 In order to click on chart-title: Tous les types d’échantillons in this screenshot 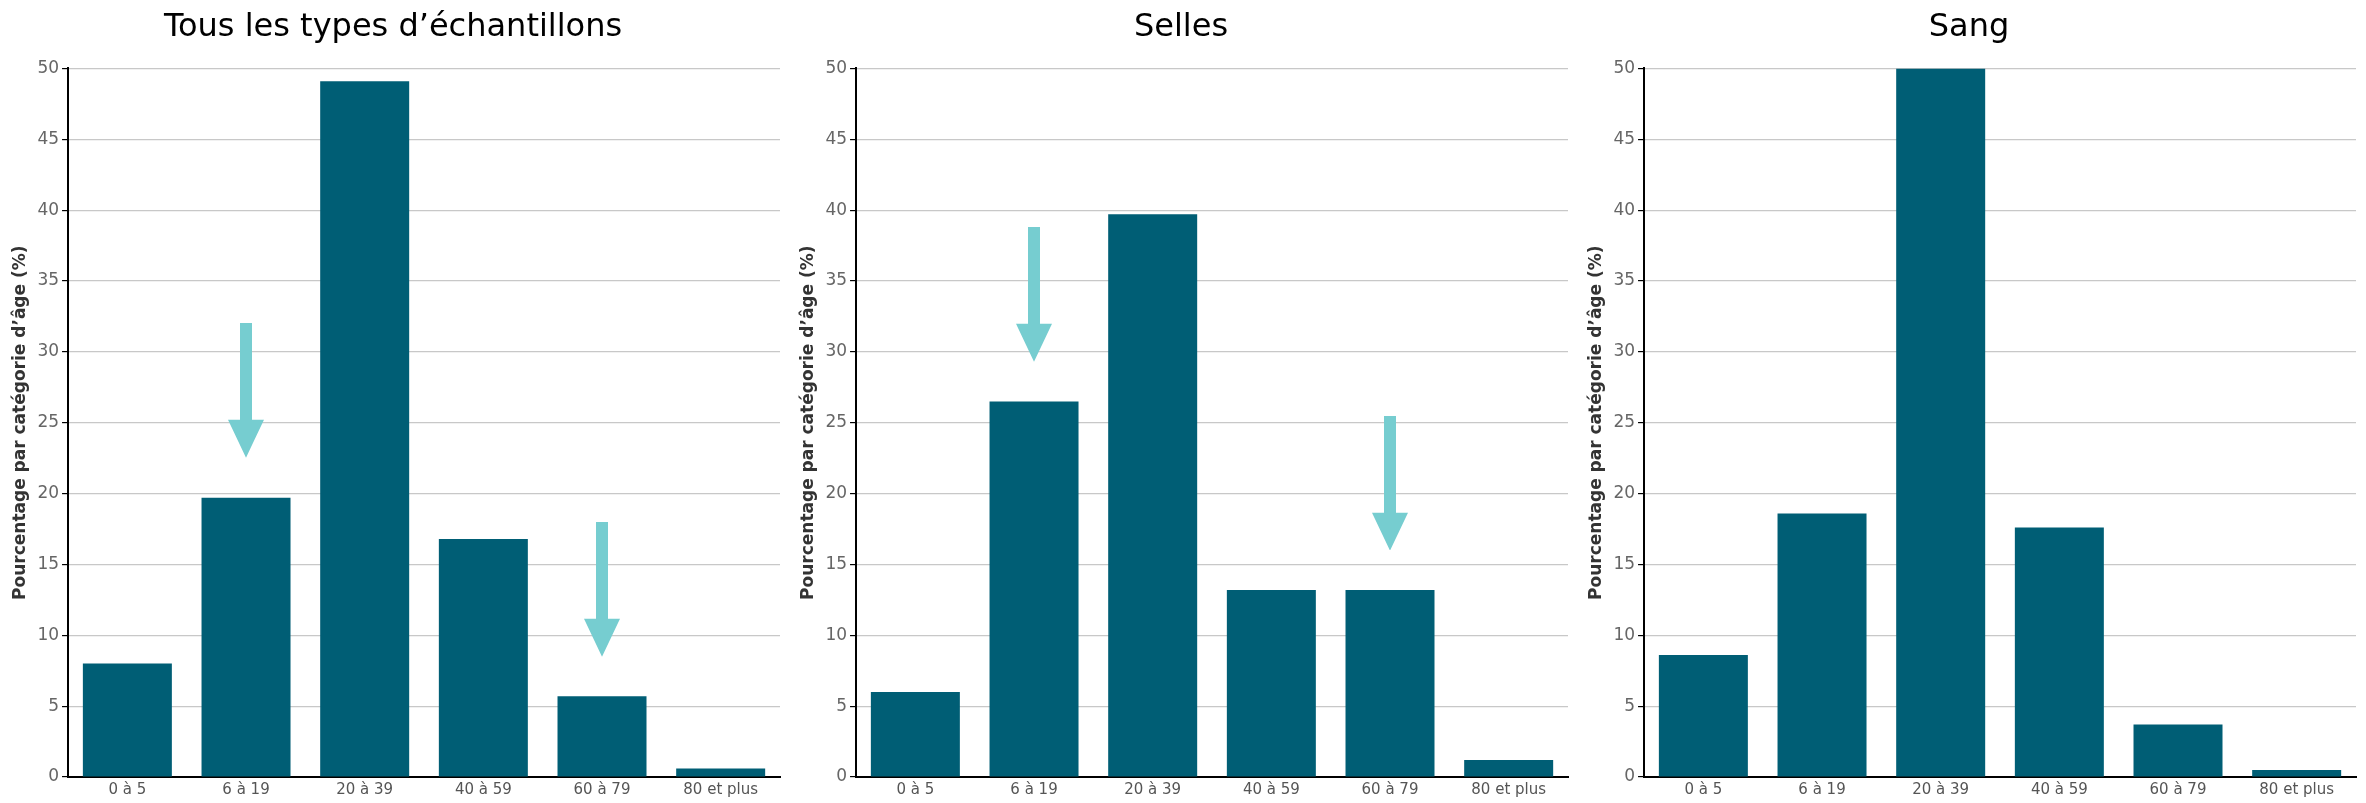, I will do `click(392, 24)`.